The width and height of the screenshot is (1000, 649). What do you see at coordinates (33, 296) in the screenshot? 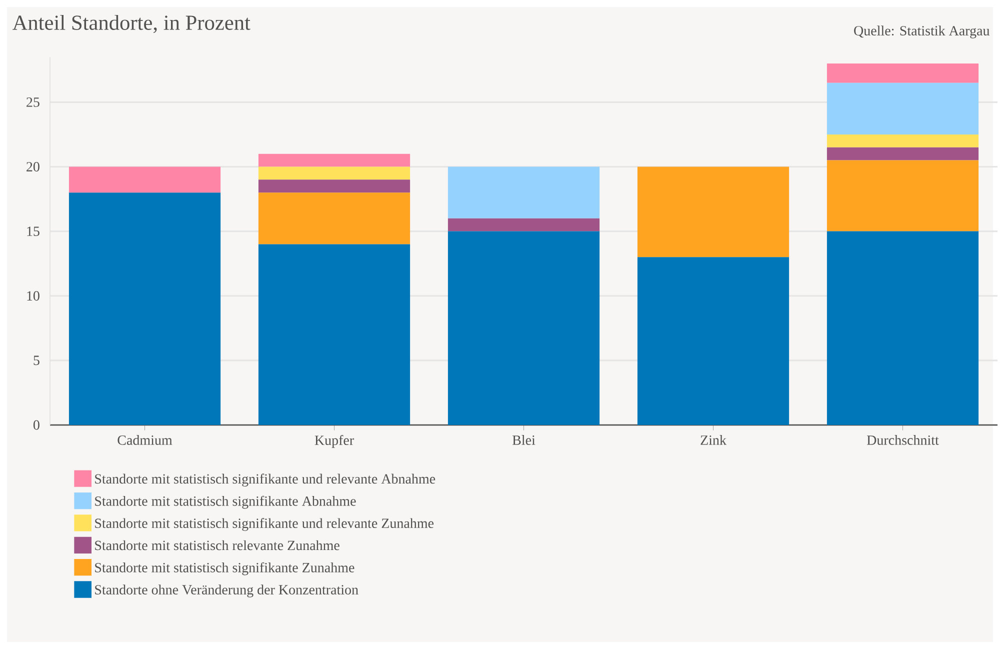
I see `y-tick-label: 10` at bounding box center [33, 296].